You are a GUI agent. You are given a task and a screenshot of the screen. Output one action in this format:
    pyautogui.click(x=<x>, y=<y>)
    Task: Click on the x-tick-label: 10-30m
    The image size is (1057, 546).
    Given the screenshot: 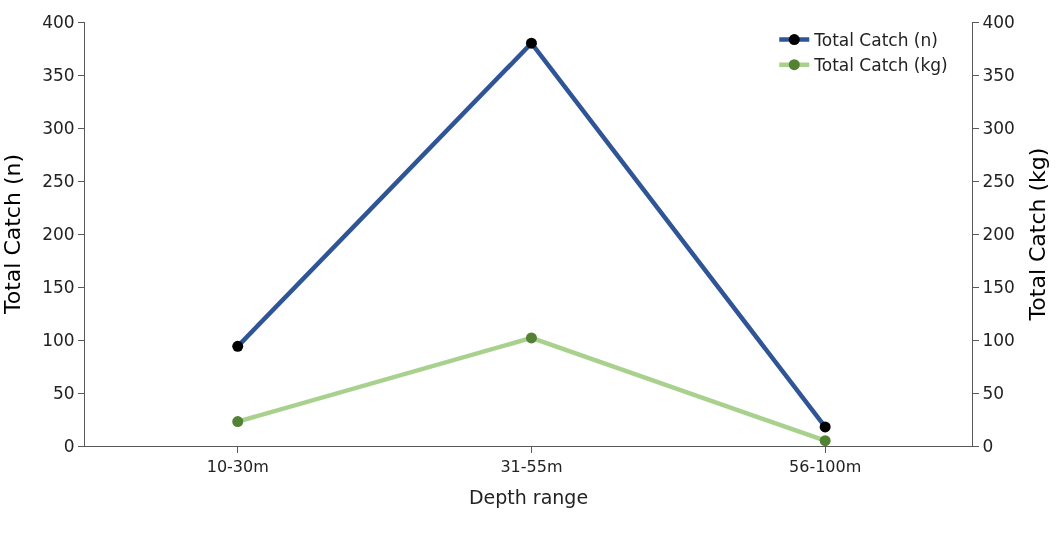 What is the action you would take?
    pyautogui.click(x=237, y=467)
    